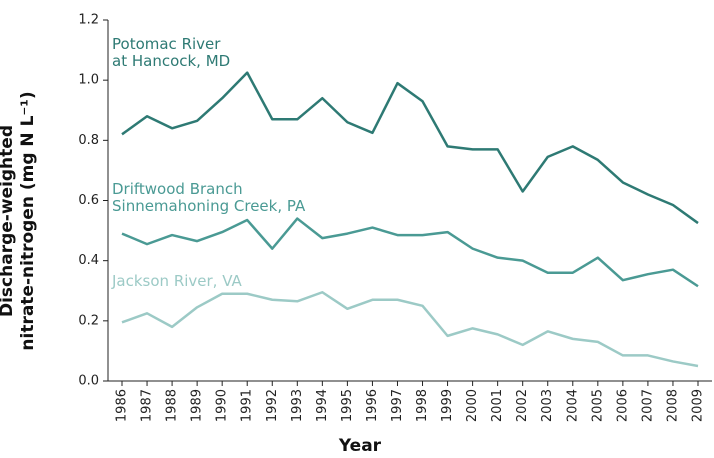 This screenshot has width=714, height=458. I want to click on x-tick-label: 1997, so click(397, 405).